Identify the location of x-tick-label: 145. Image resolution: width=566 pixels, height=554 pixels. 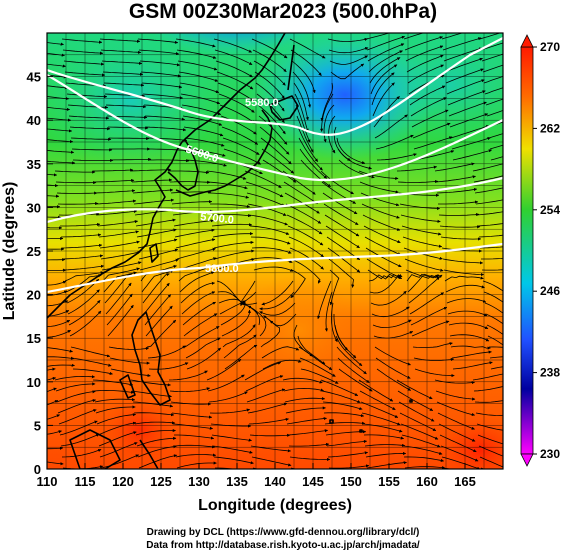
(313, 481).